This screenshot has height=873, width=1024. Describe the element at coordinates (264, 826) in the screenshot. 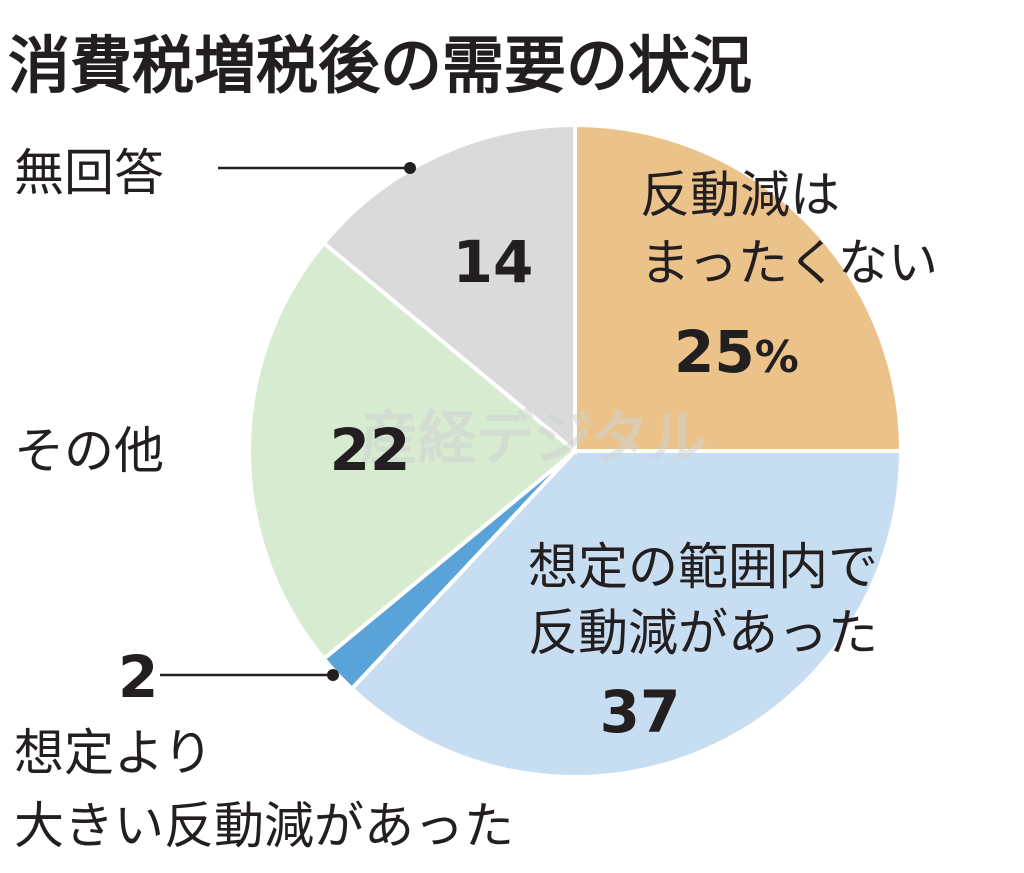

I see `slice-label-larger-line2: 大きい反動減があった` at that location.